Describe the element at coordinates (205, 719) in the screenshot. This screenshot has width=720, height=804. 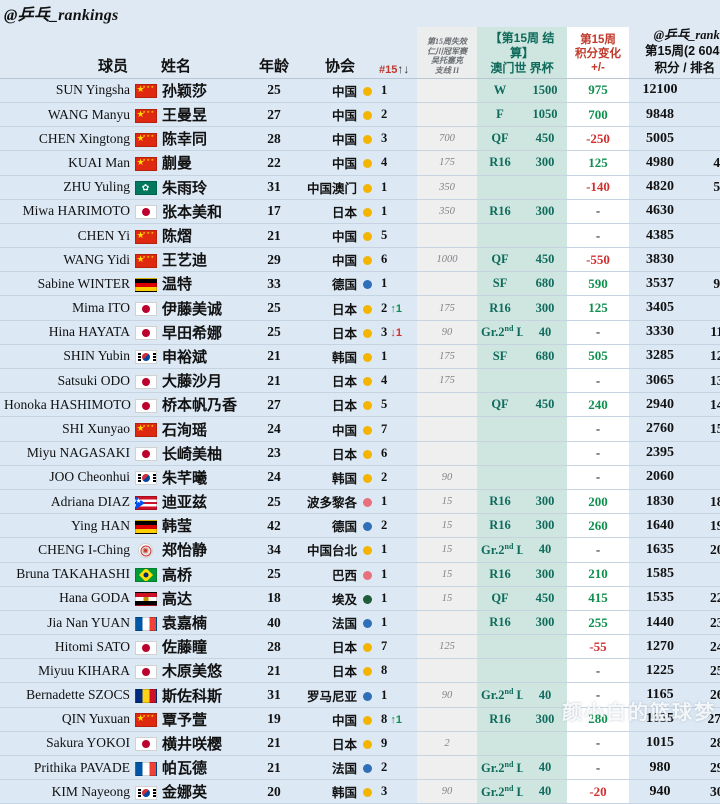
I see `player-cn-name: 覃予萱` at that location.